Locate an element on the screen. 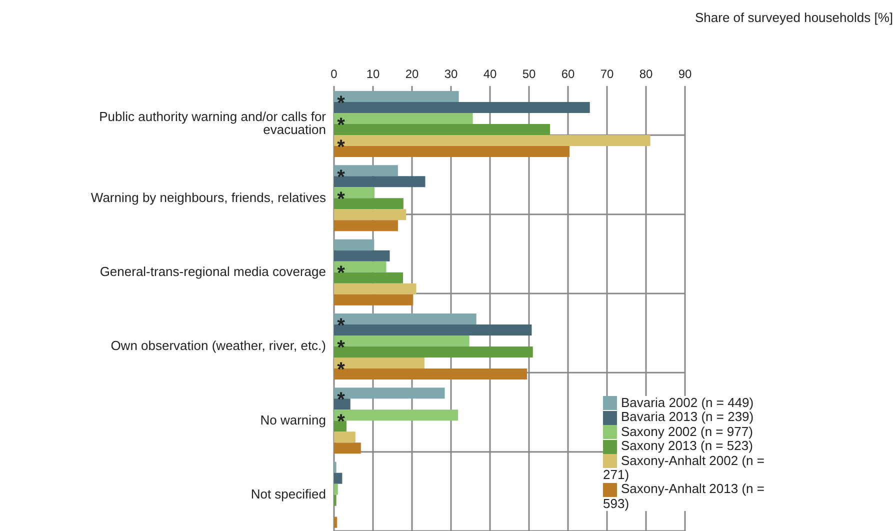 This screenshot has width=893, height=531. x-tick-label: 50 is located at coordinates (529, 74).